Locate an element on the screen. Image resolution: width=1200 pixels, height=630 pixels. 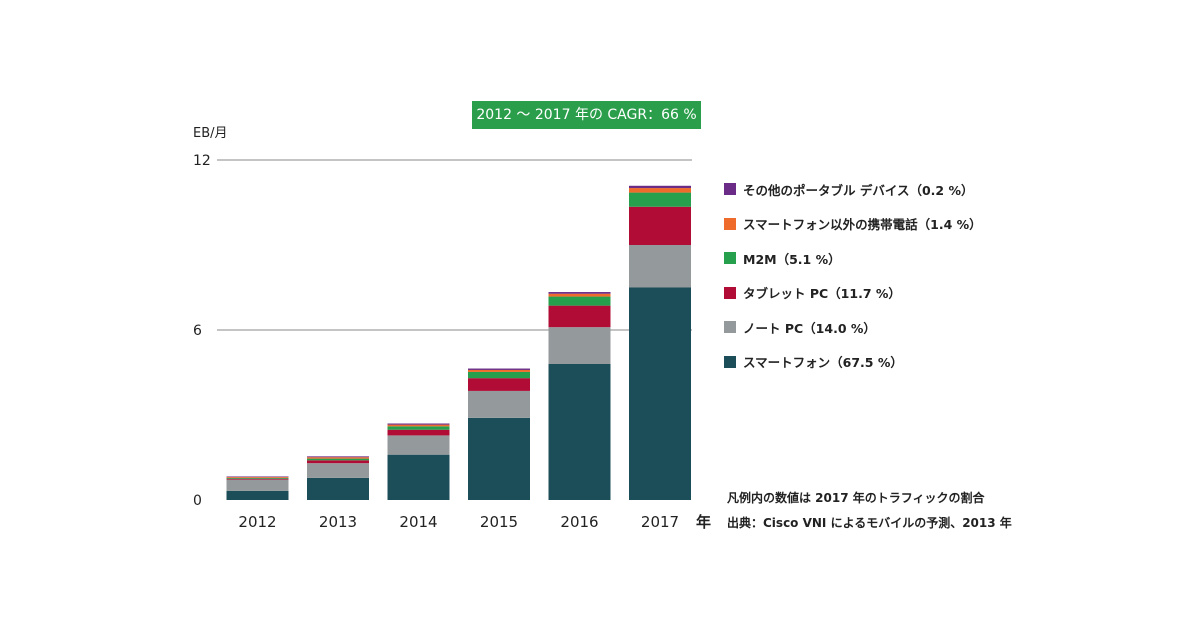
legend-label: その他のポータブル デバイス（0.2 %） is located at coordinates (858, 190).